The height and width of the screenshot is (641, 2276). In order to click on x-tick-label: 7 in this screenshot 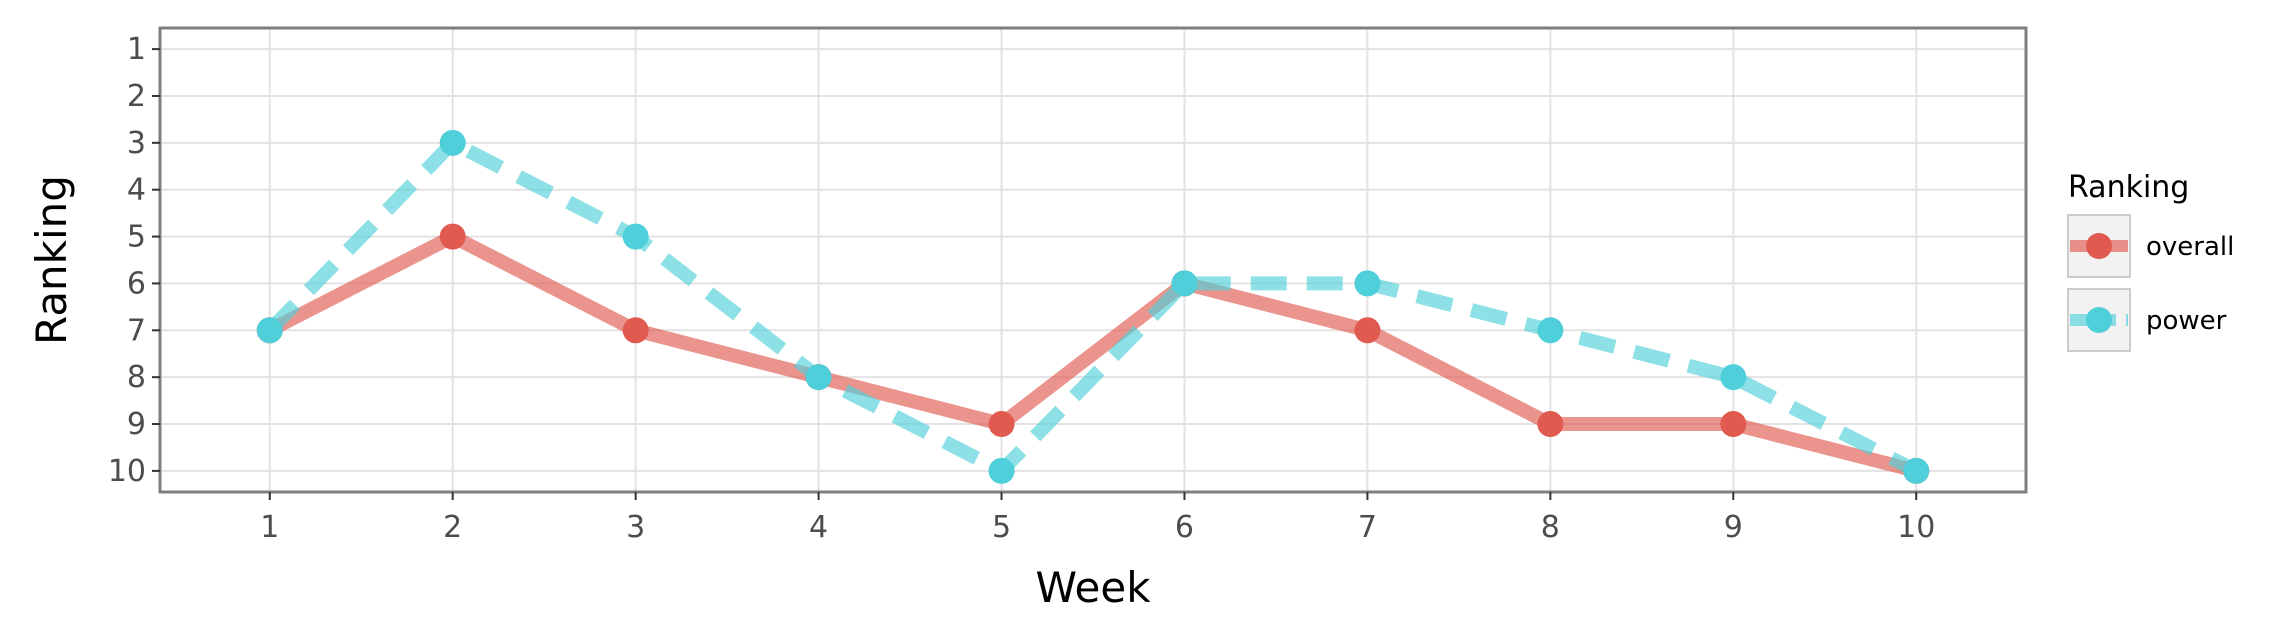, I will do `click(1367, 527)`.